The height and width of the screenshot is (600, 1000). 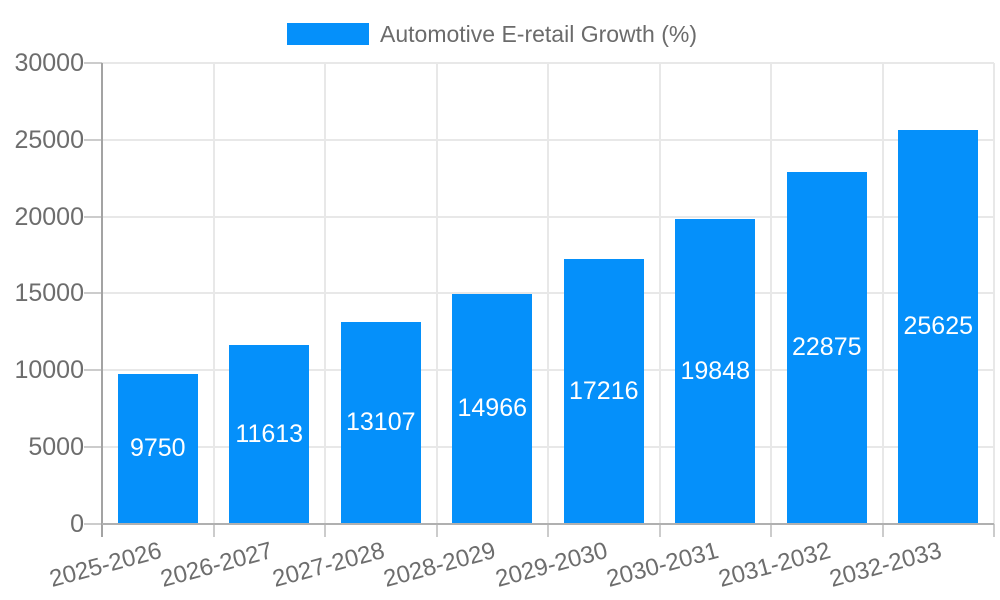 What do you see at coordinates (774, 565) in the screenshot?
I see `x-axis-label-2031-2032: 2031-2032` at bounding box center [774, 565].